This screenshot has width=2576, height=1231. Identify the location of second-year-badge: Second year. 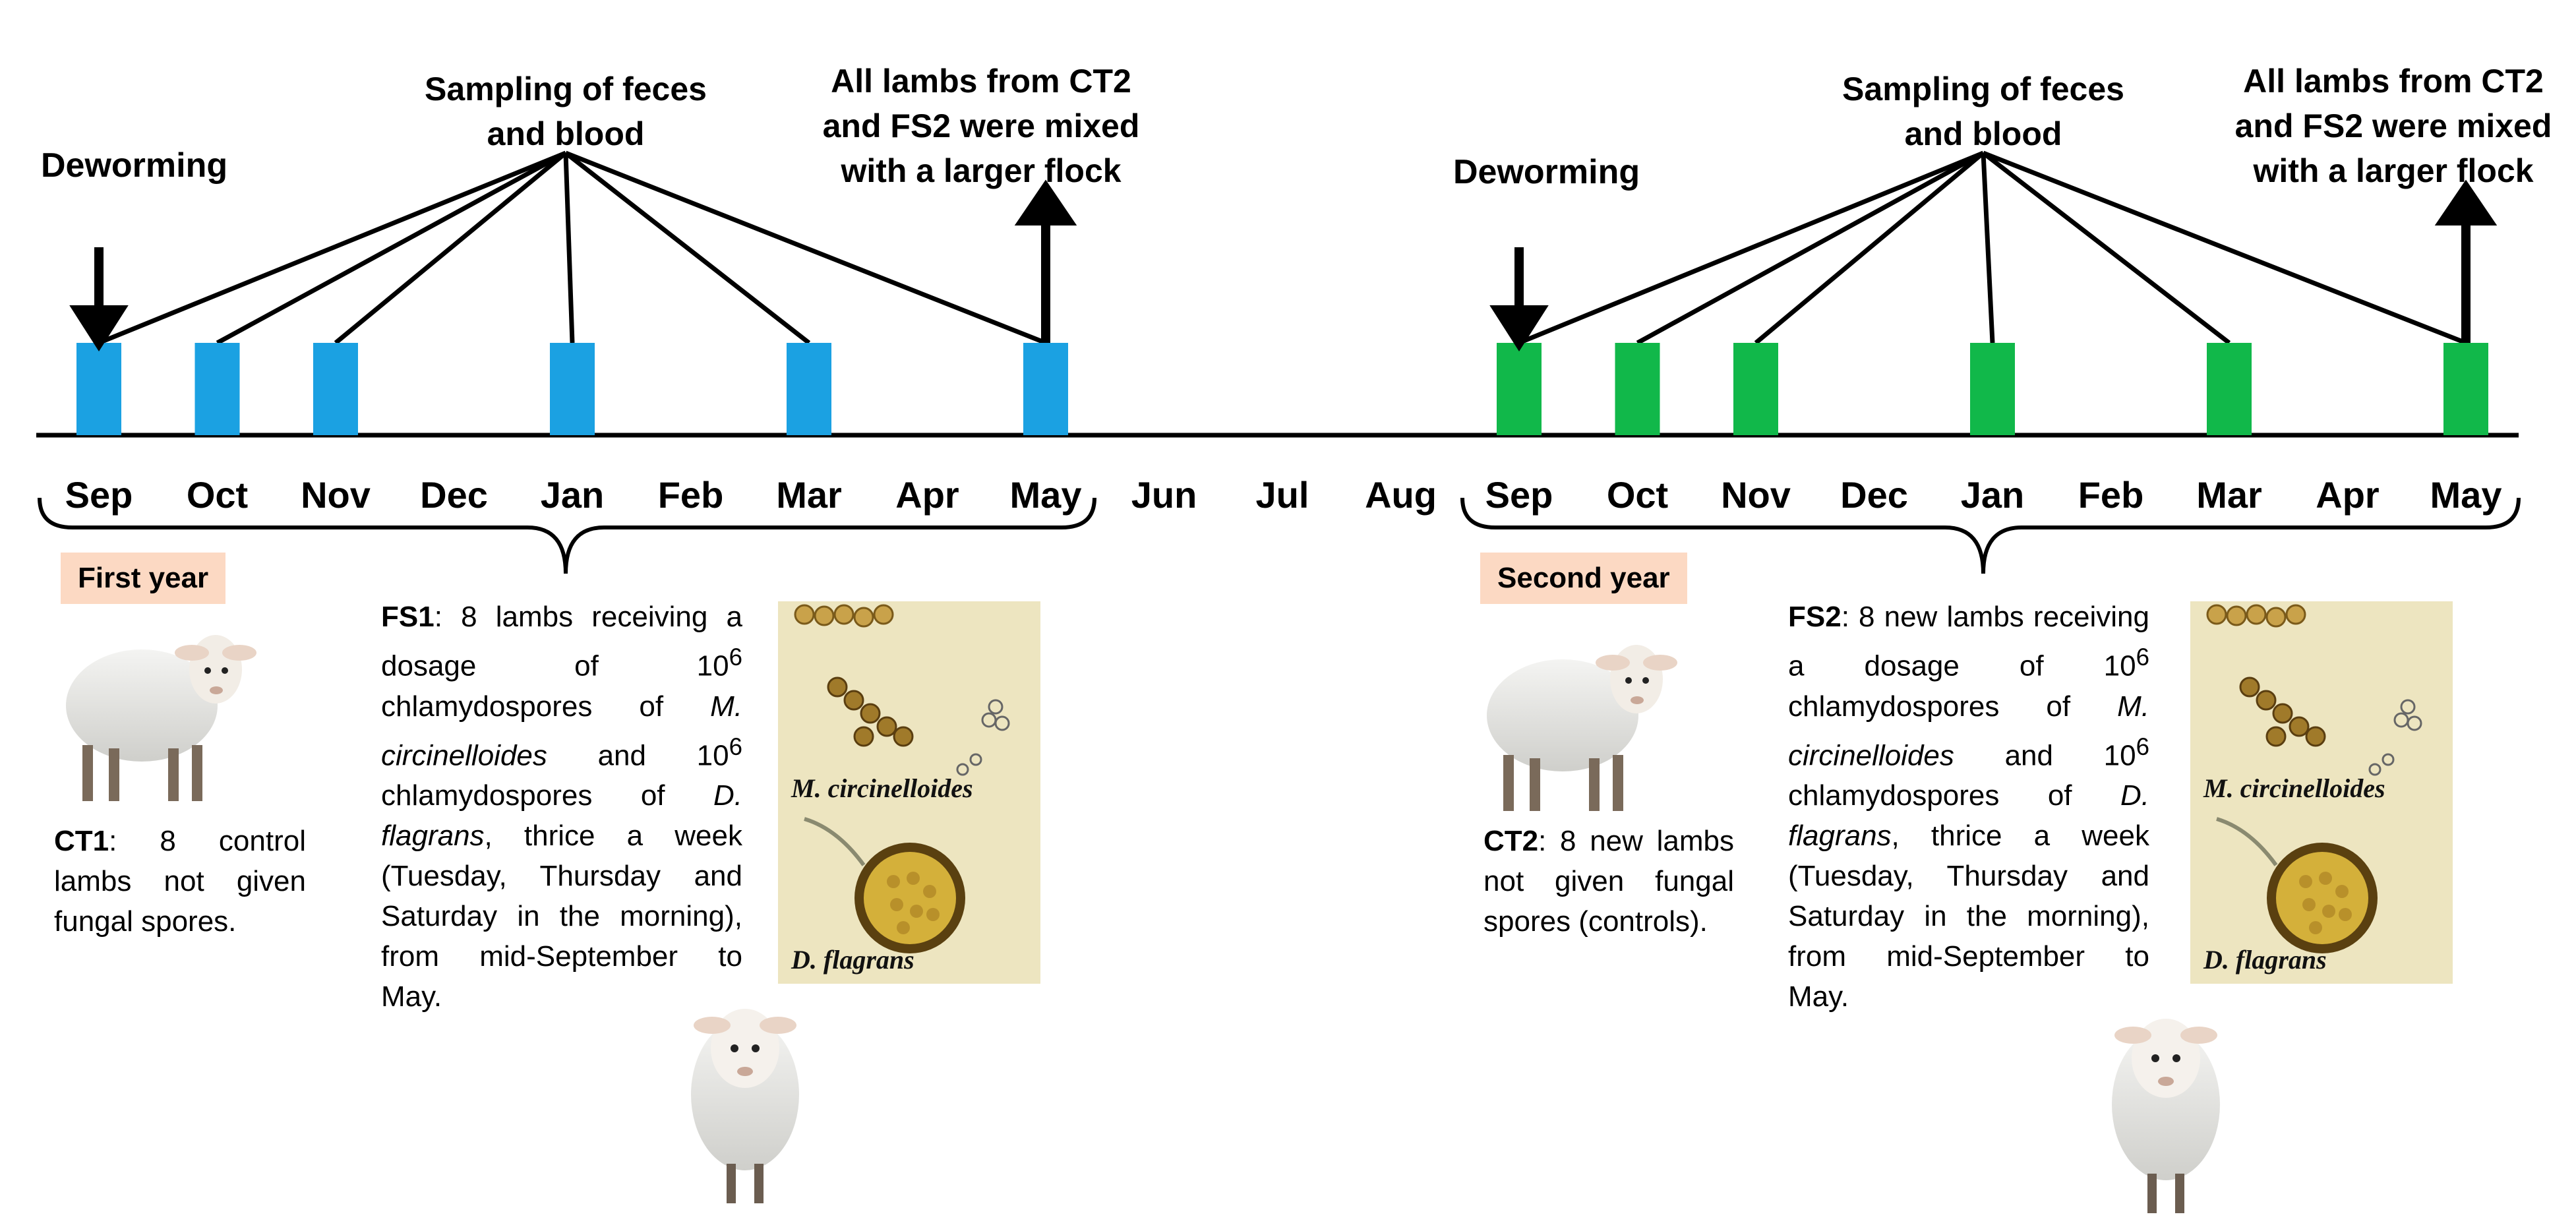
(1583, 578).